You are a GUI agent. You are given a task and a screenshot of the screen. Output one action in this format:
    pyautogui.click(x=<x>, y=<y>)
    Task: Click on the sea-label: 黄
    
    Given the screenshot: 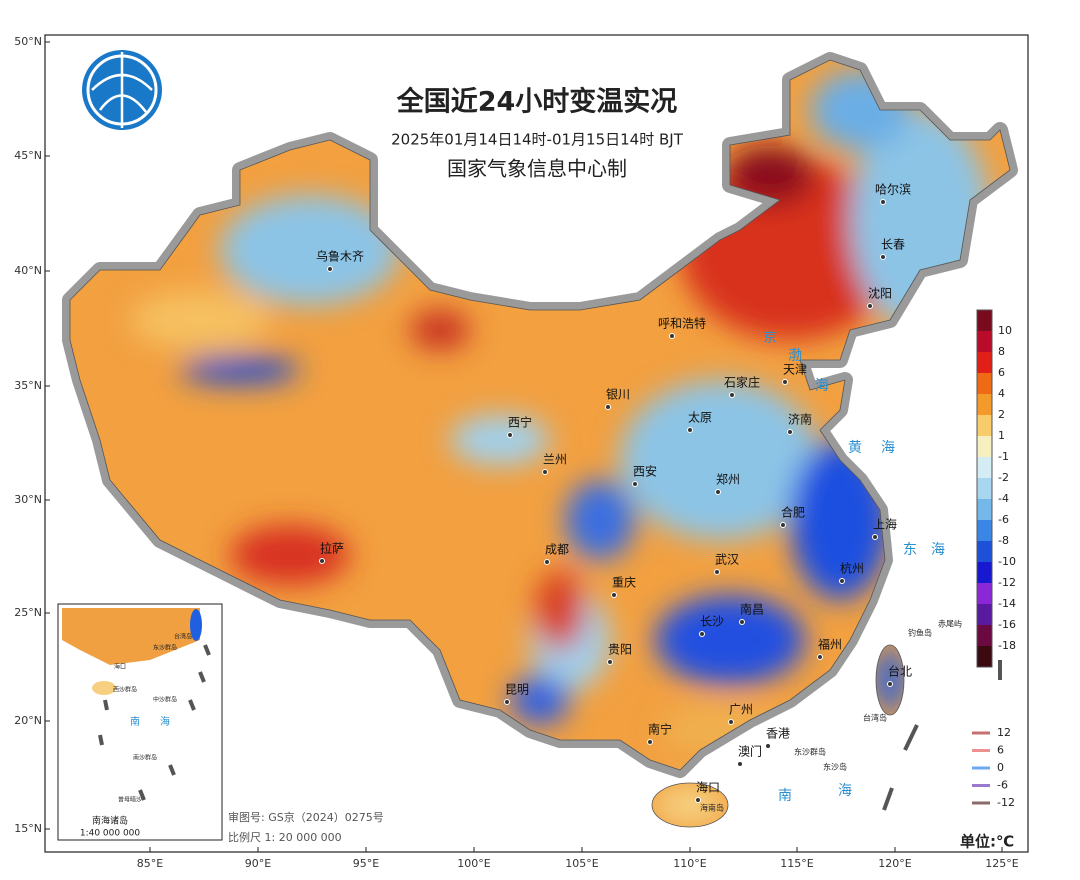 What is the action you would take?
    pyautogui.click(x=855, y=447)
    